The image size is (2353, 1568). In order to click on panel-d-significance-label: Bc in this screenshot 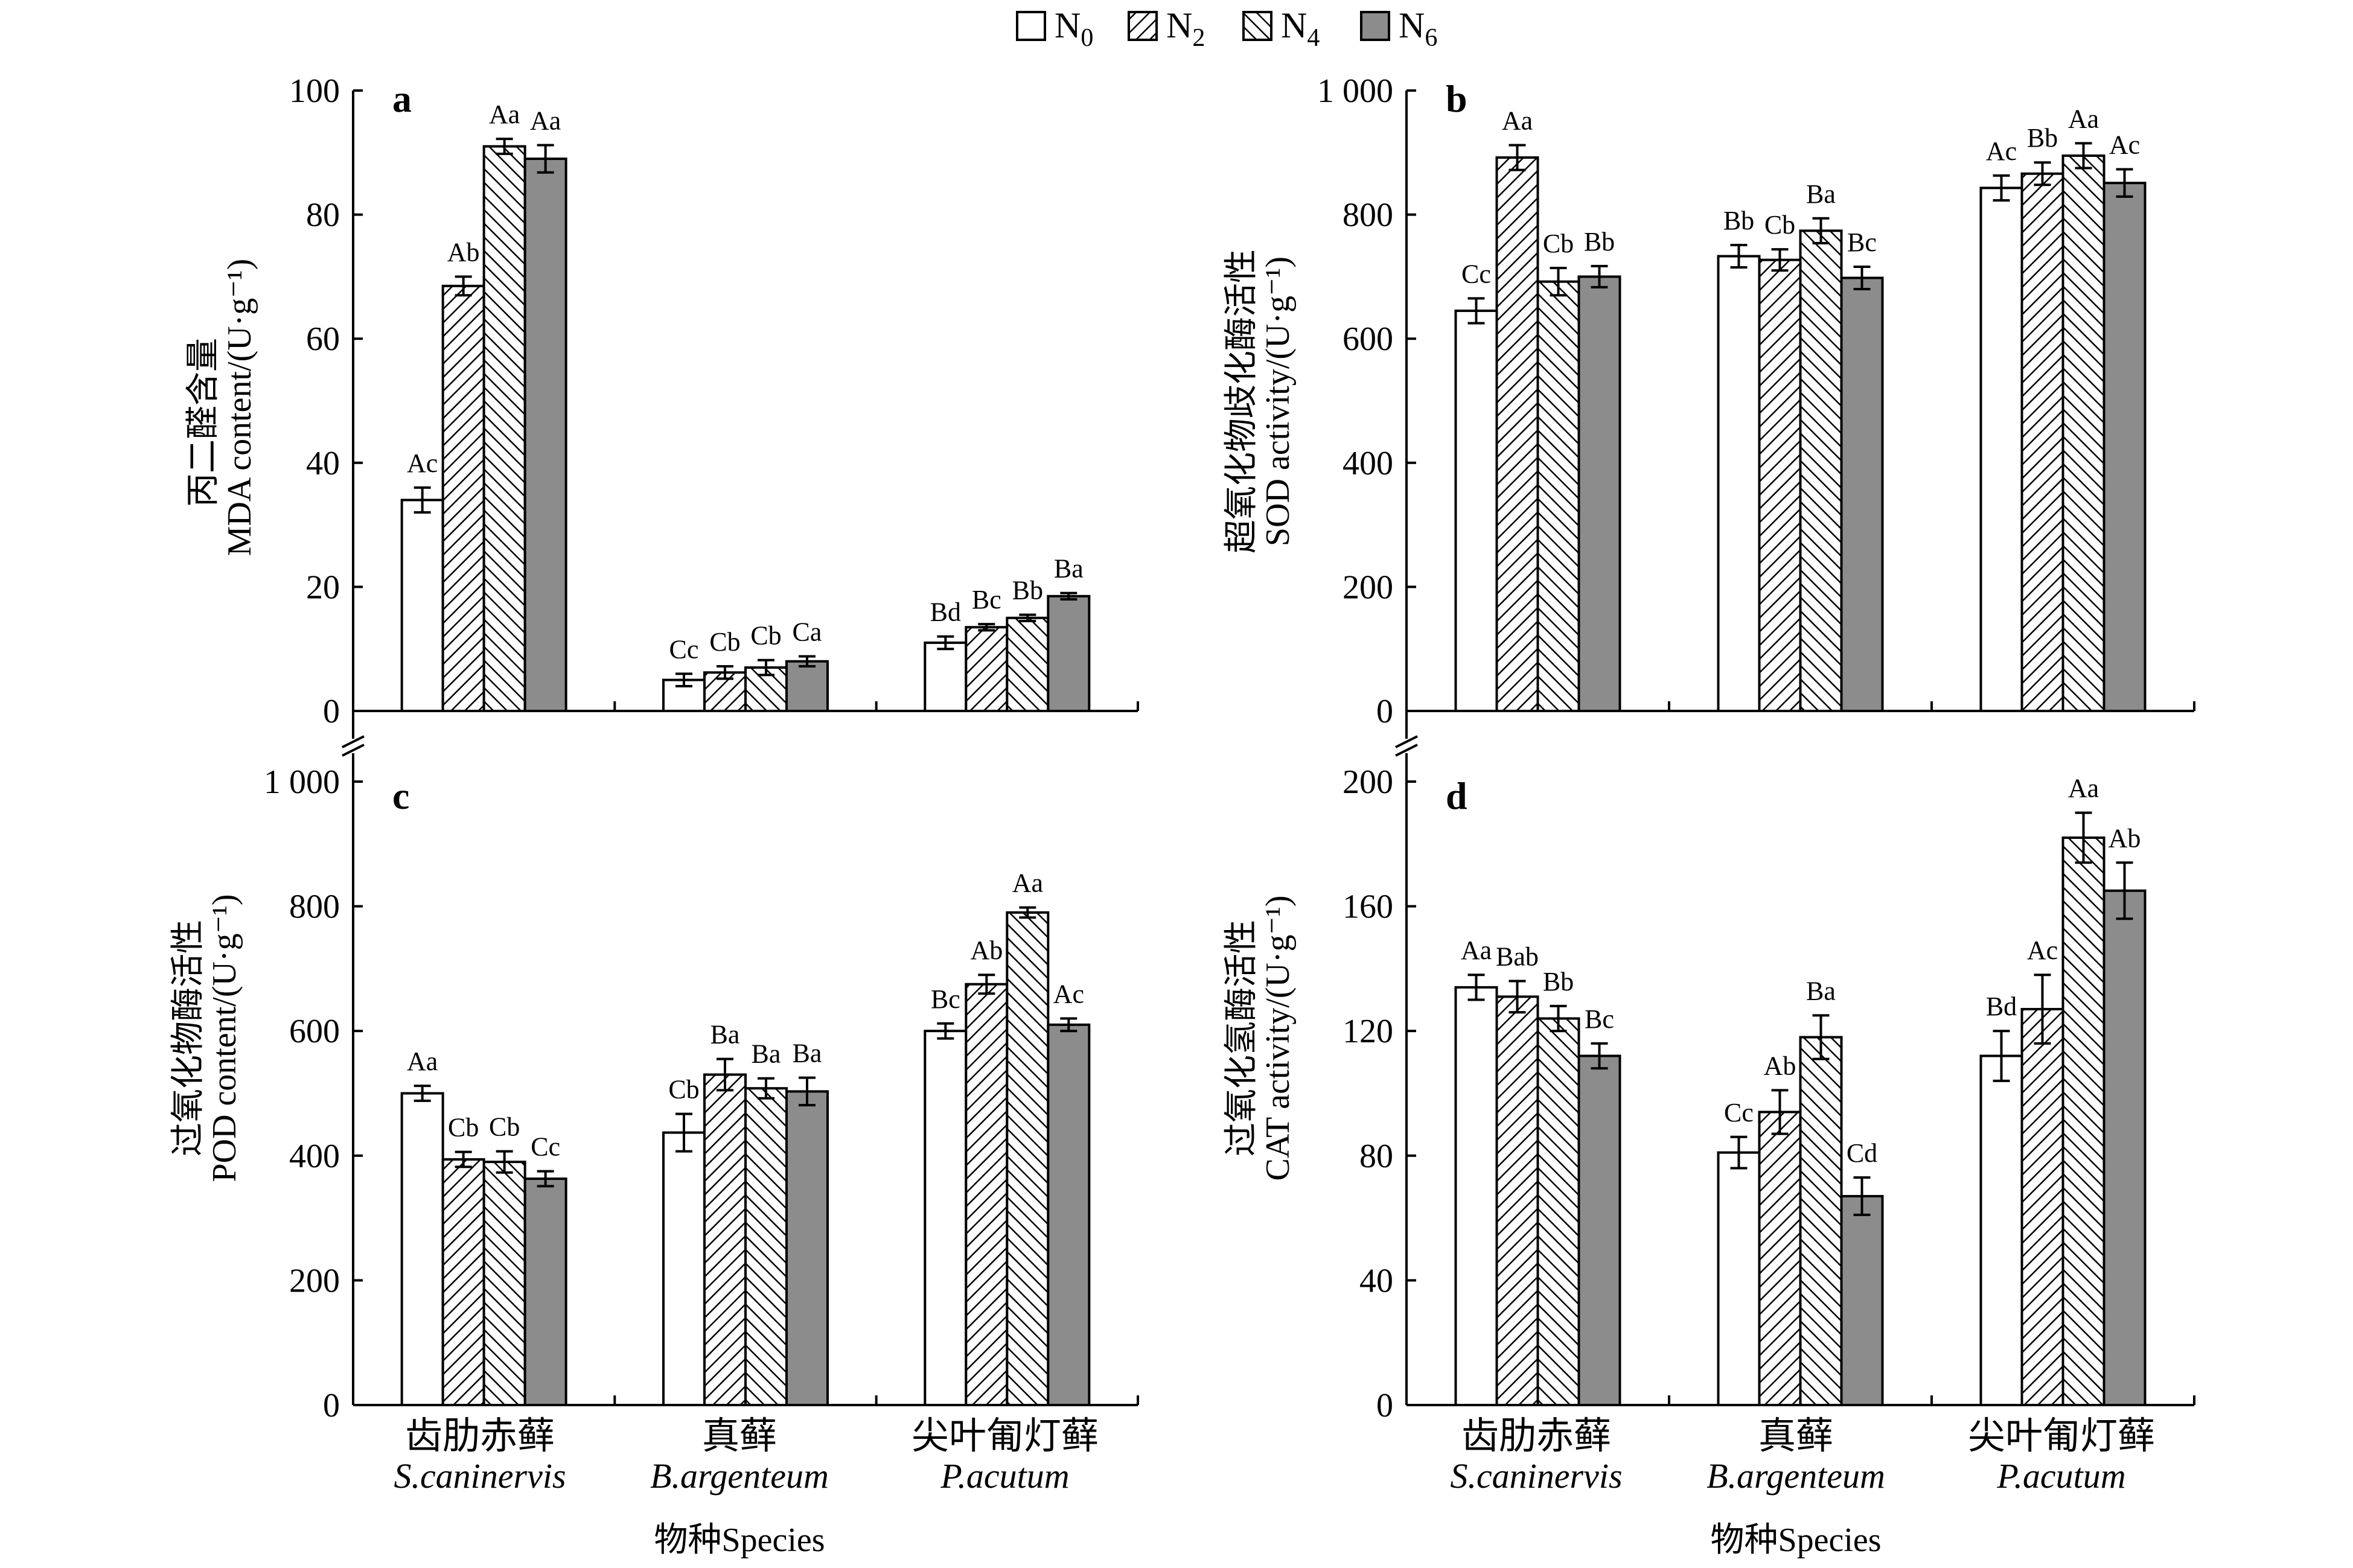, I will do `click(1599, 1019)`.